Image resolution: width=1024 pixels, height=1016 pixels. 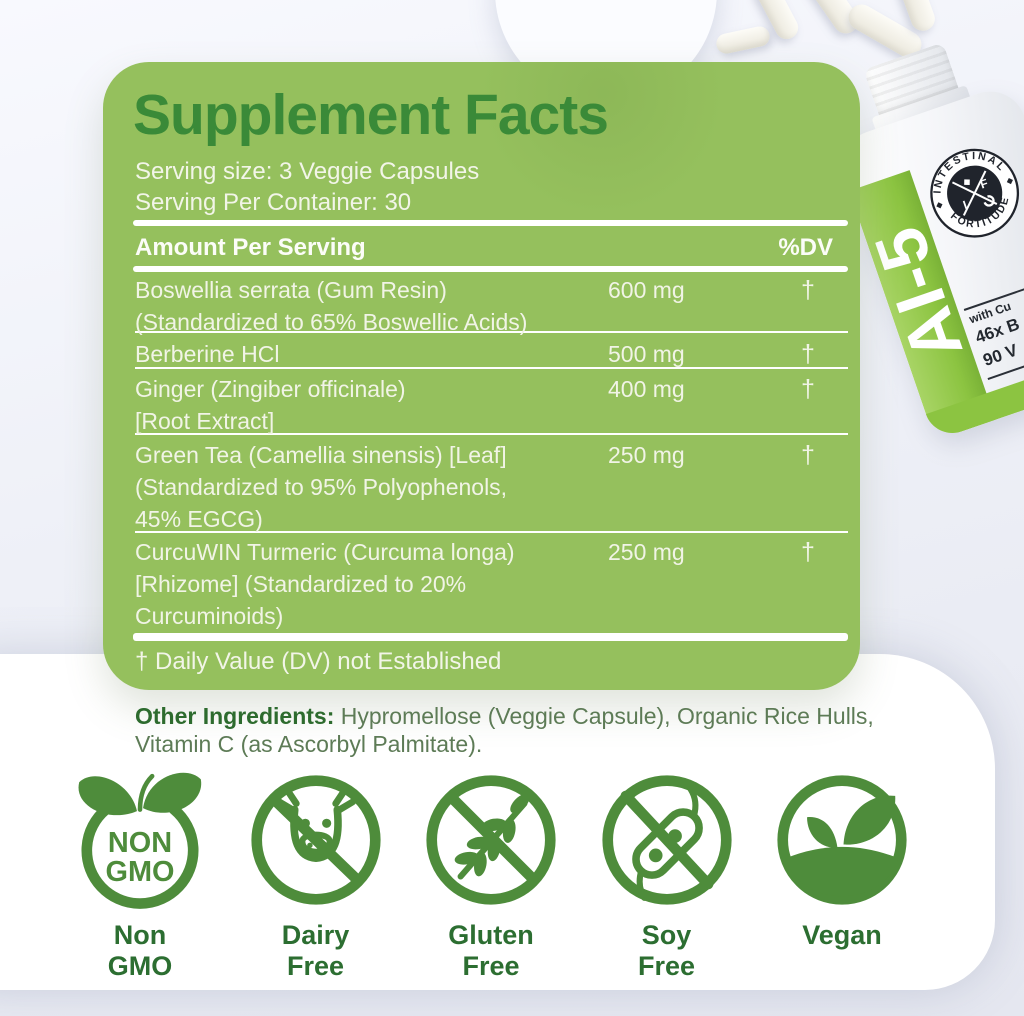 I want to click on badge-vegan: Vegan, so click(x=842, y=873).